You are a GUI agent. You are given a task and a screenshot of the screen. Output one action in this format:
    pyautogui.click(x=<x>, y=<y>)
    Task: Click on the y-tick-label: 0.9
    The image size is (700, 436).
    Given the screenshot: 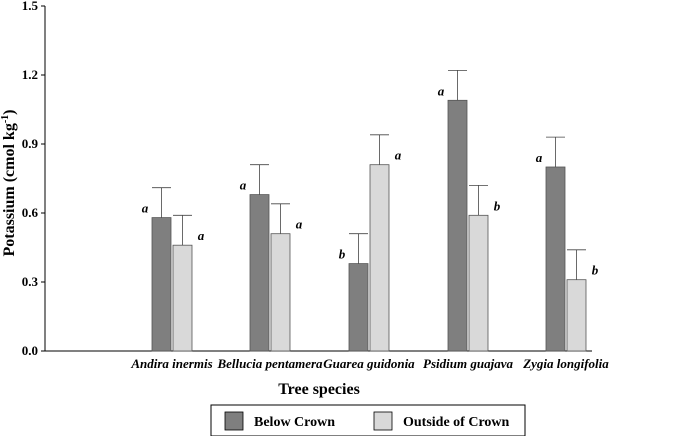 What is the action you would take?
    pyautogui.click(x=30, y=143)
    